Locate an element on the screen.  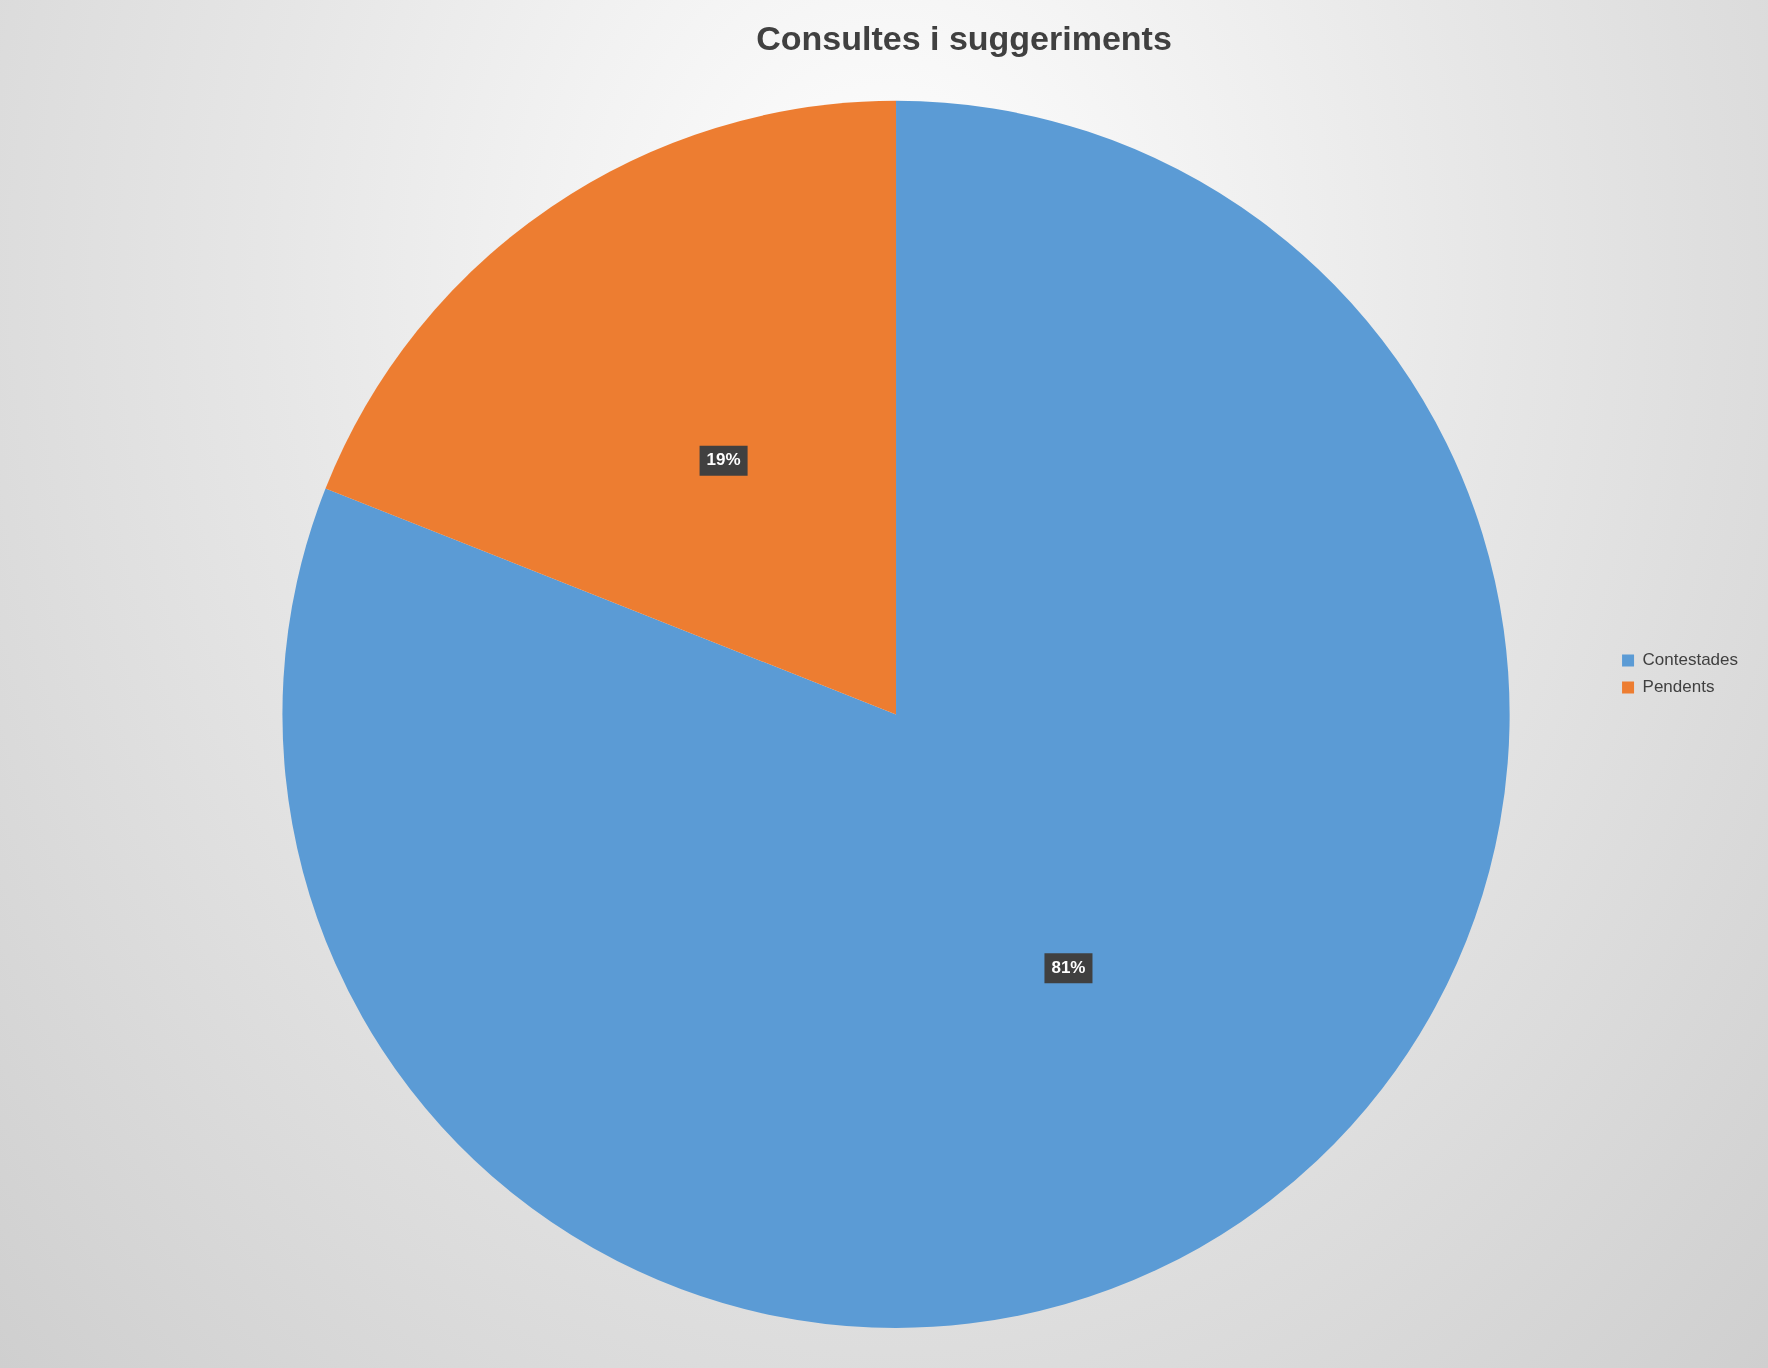
legend-label: Pendents is located at coordinates (1678, 687).